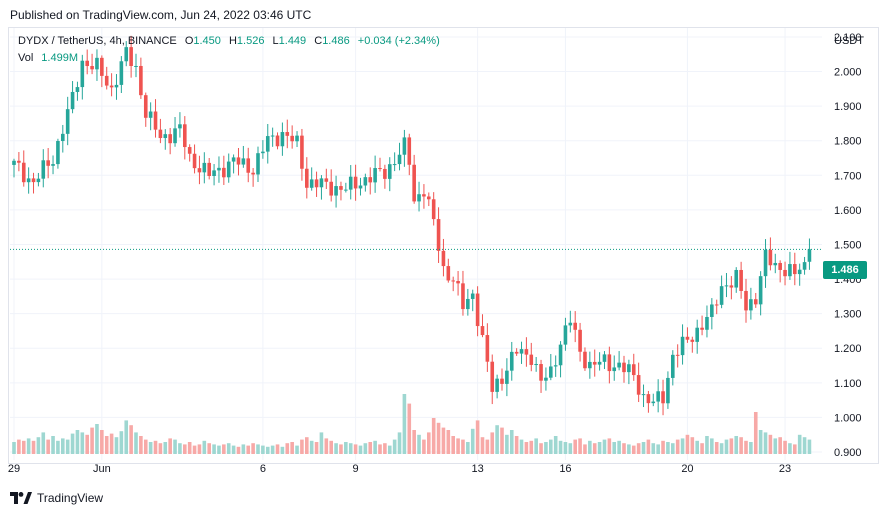 The width and height of the screenshot is (891, 518). Describe the element at coordinates (26, 58) in the screenshot. I see `volume-label: Vol` at that location.